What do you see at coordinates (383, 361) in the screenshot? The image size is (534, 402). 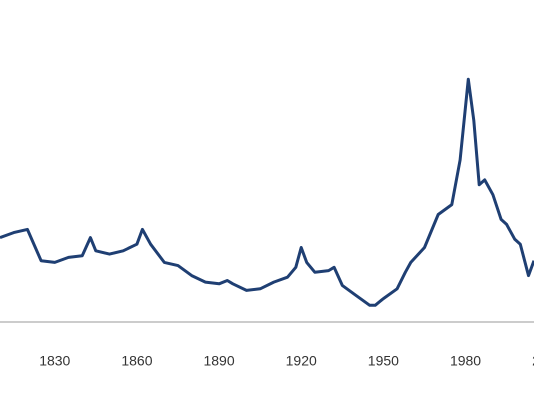 I see `x-tick-label: 1950` at bounding box center [383, 361].